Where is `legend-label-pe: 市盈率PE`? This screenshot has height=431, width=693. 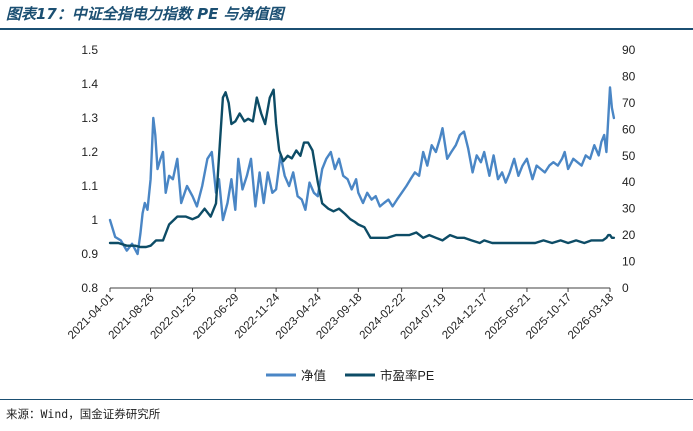 legend-label-pe: 市盈率PE is located at coordinates (407, 375).